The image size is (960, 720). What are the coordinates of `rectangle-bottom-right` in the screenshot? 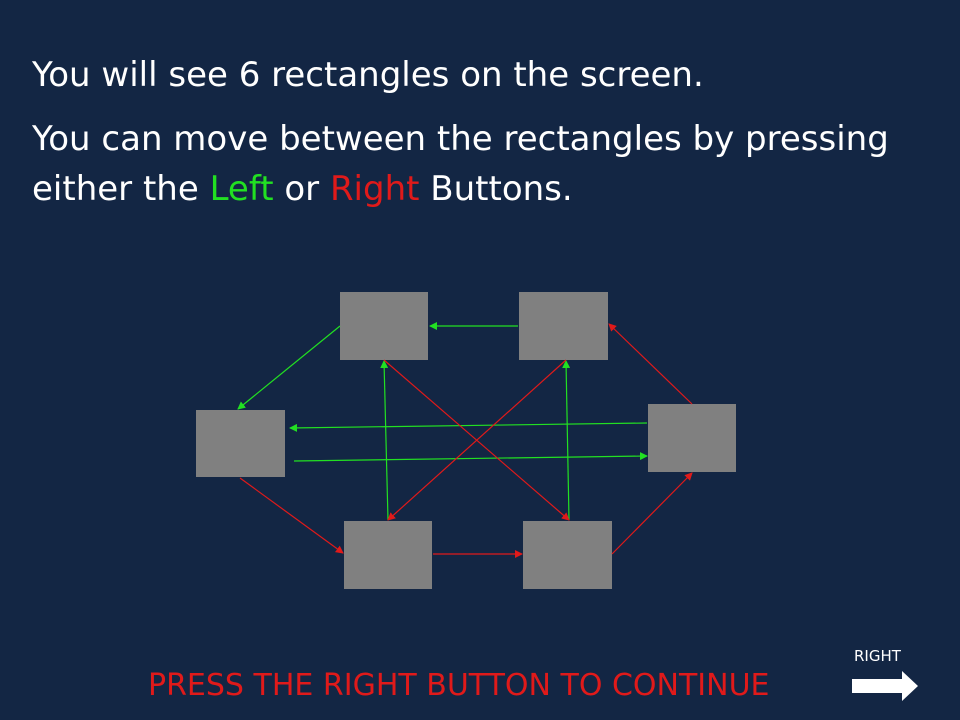 It's located at (567, 555).